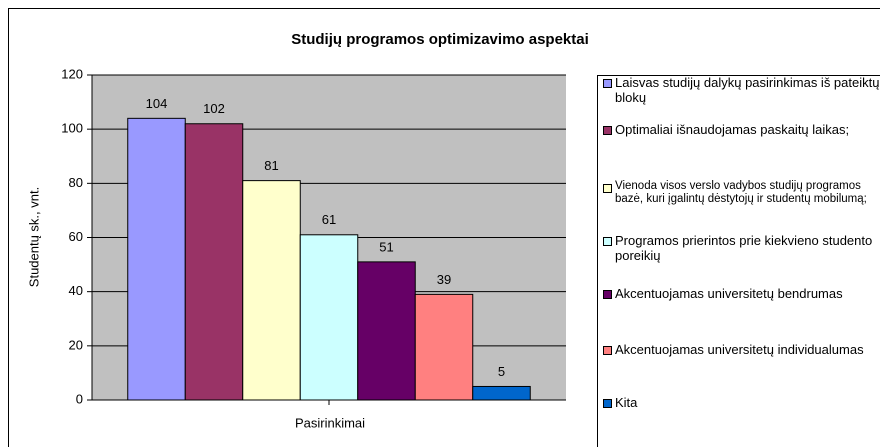 Image resolution: width=880 pixels, height=447 pixels. Describe the element at coordinates (72, 128) in the screenshot. I see `y-tick-label: 100` at that location.